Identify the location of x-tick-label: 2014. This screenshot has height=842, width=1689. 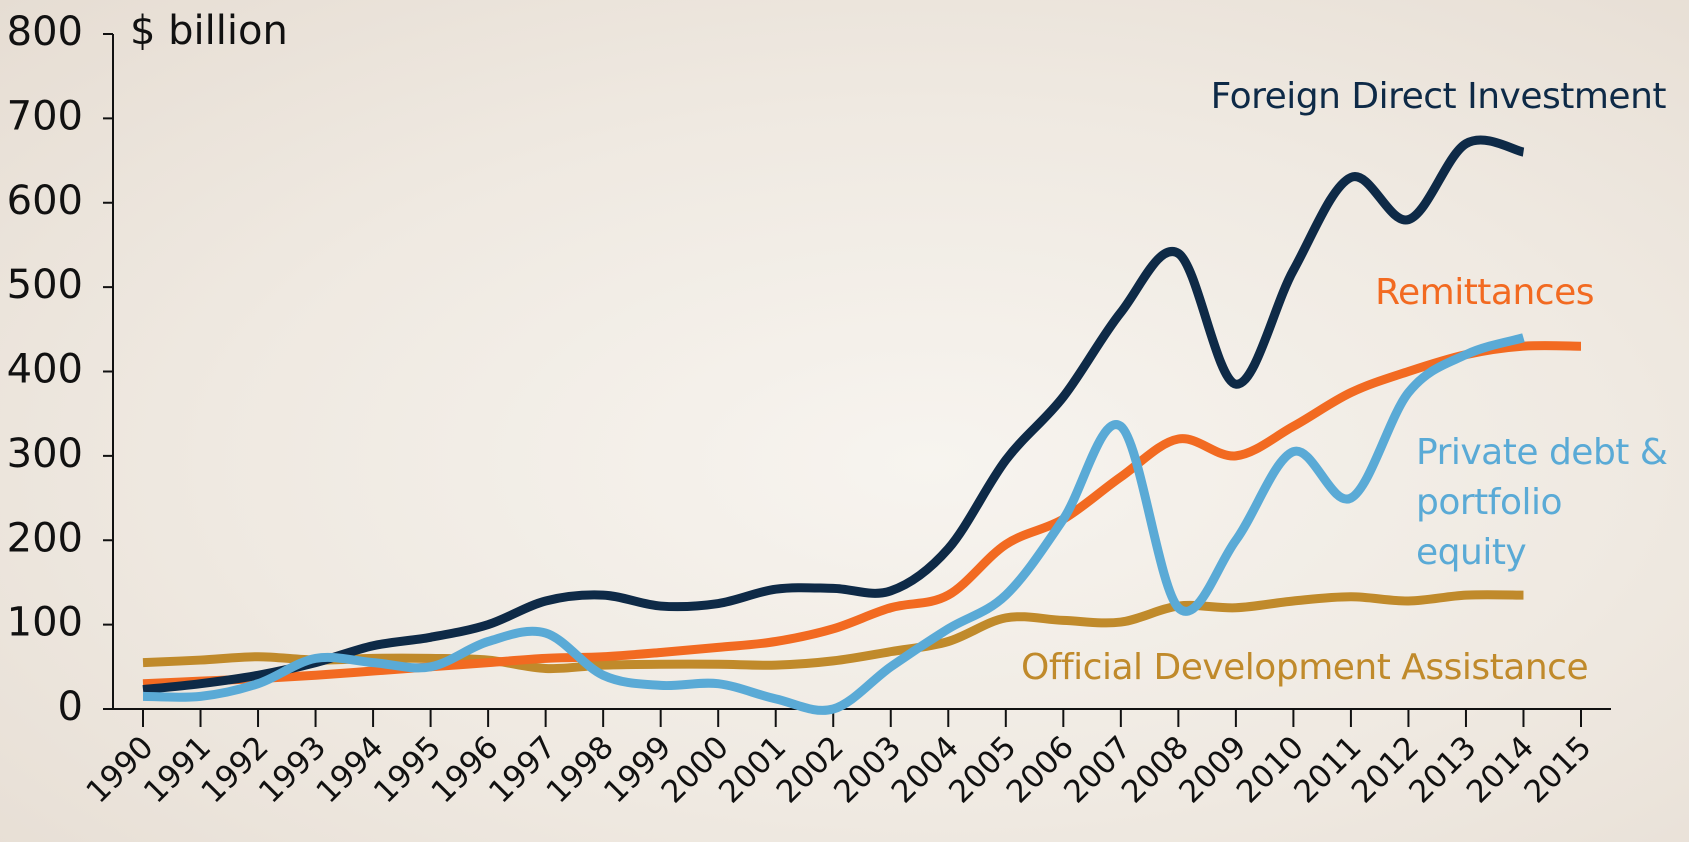
(1500, 769).